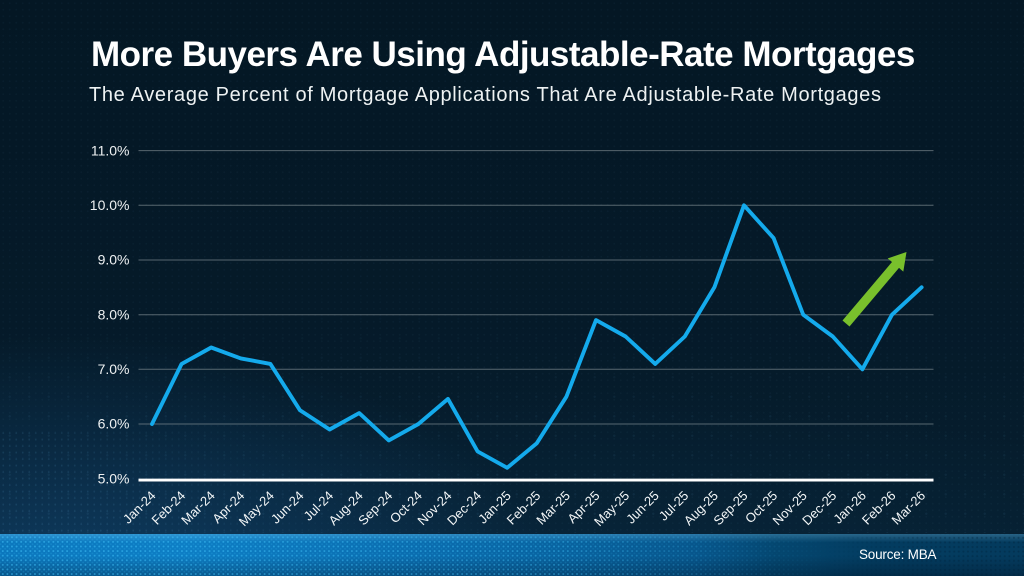  I want to click on svg-text: Mar-26, so click(908, 508).